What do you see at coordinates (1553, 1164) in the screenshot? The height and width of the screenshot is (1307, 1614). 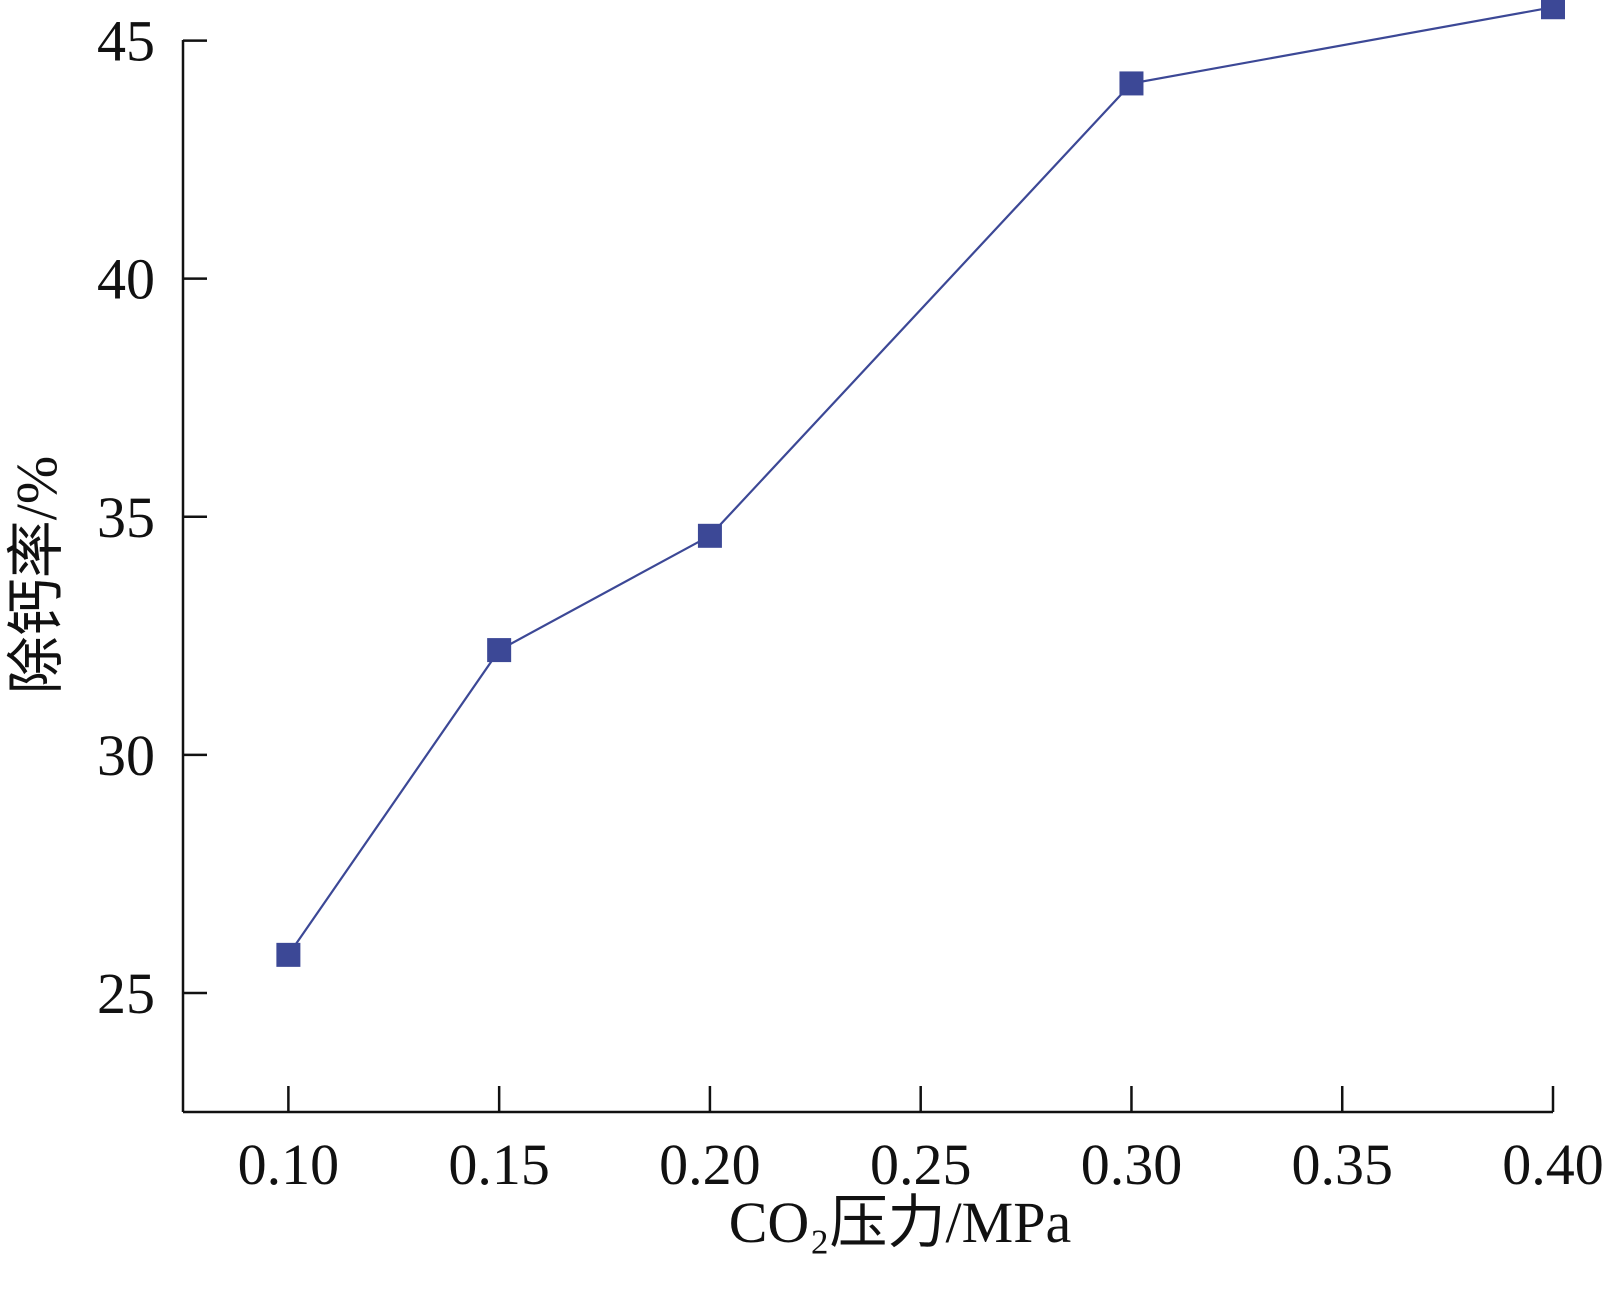 I see `x-tick-label: 0.40` at bounding box center [1553, 1164].